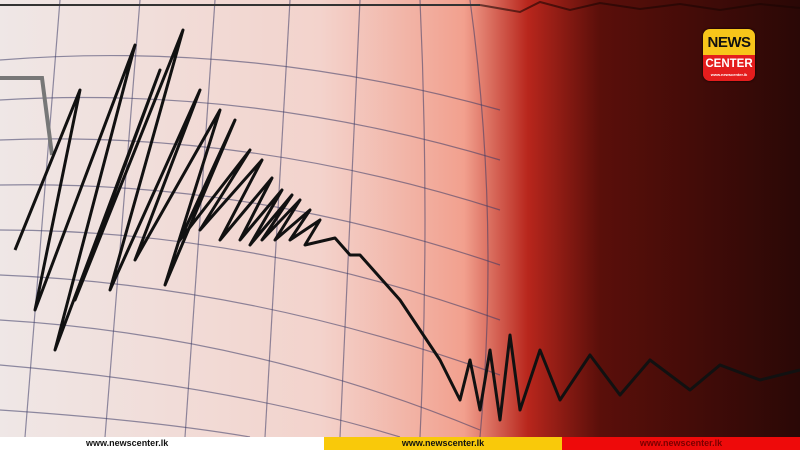 The width and height of the screenshot is (800, 450). I want to click on footer-link-white: www.newscenter.lk, so click(162, 443).